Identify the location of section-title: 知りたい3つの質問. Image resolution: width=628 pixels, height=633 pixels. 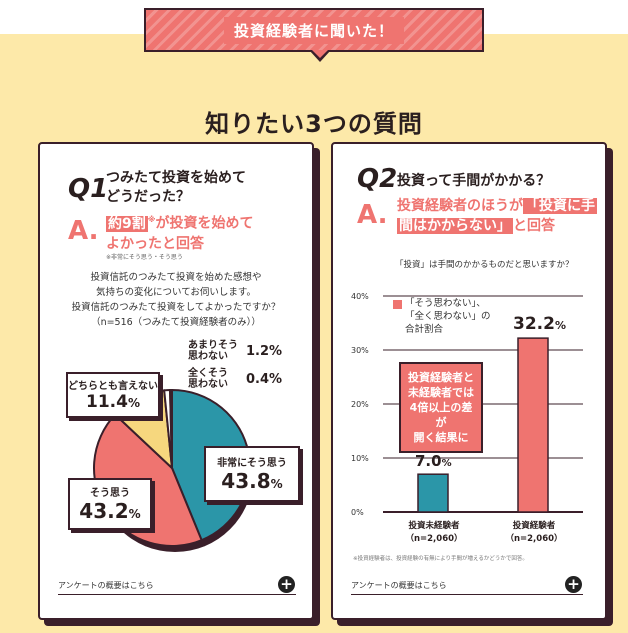
(314, 124).